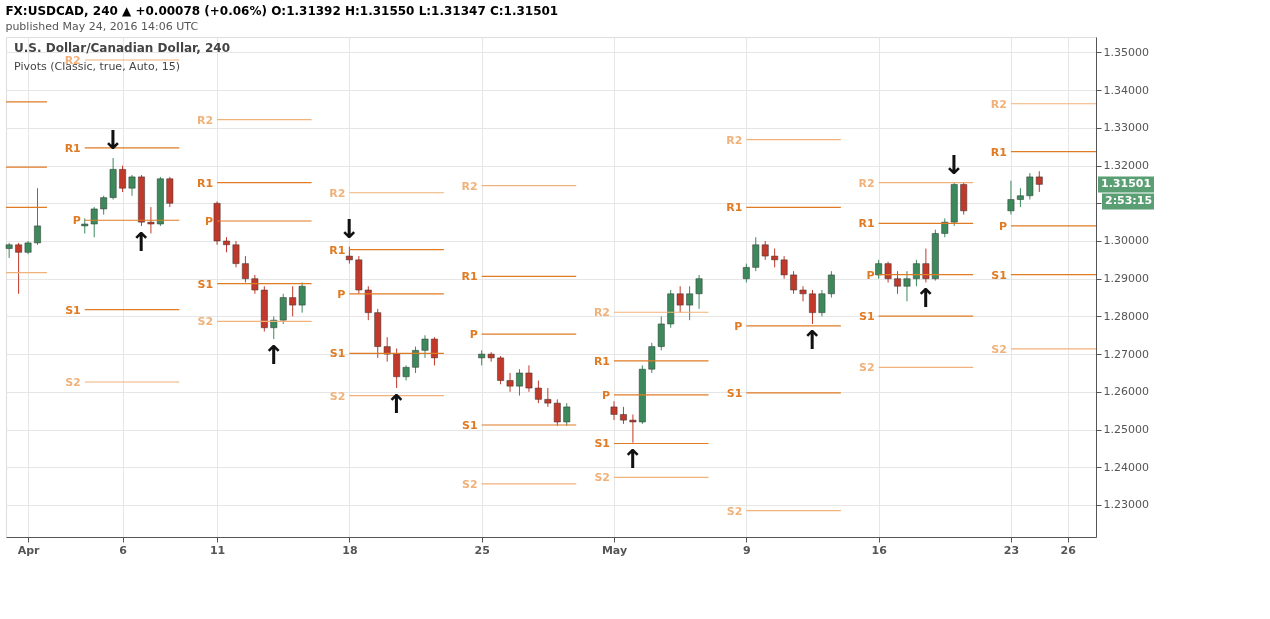  What do you see at coordinates (482, 550) in the screenshot?
I see `x-tick-label: 25` at bounding box center [482, 550].